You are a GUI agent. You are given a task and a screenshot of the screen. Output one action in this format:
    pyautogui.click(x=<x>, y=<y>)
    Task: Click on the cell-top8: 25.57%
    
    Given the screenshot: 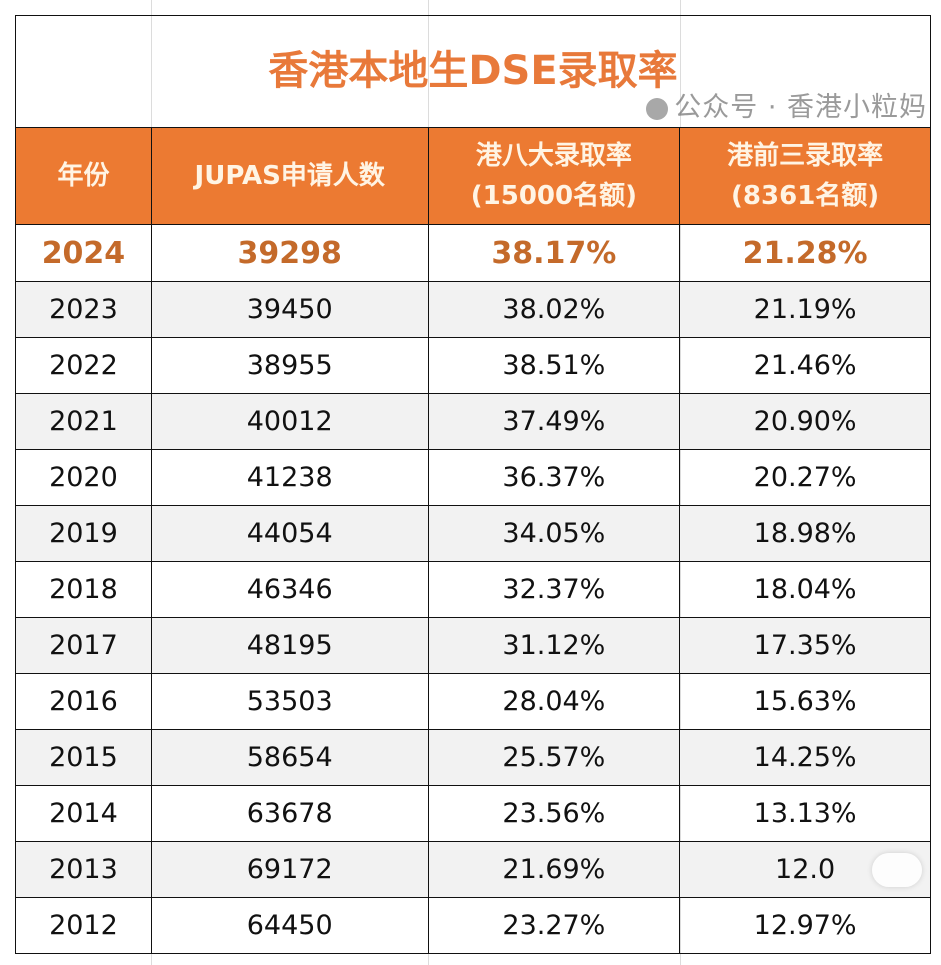 What is the action you would take?
    pyautogui.click(x=554, y=757)
    